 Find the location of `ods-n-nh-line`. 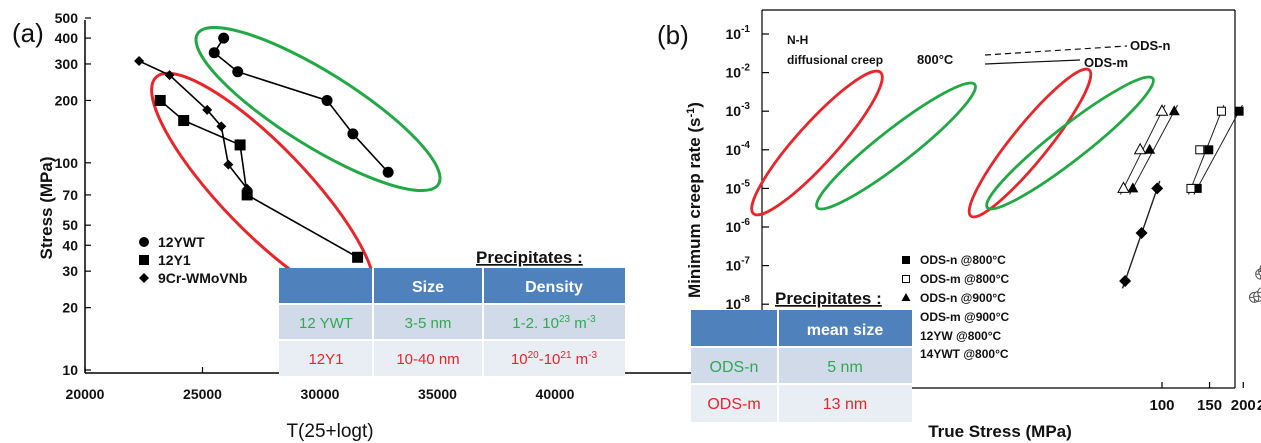

ods-n-nh-line is located at coordinates (1056, 50).